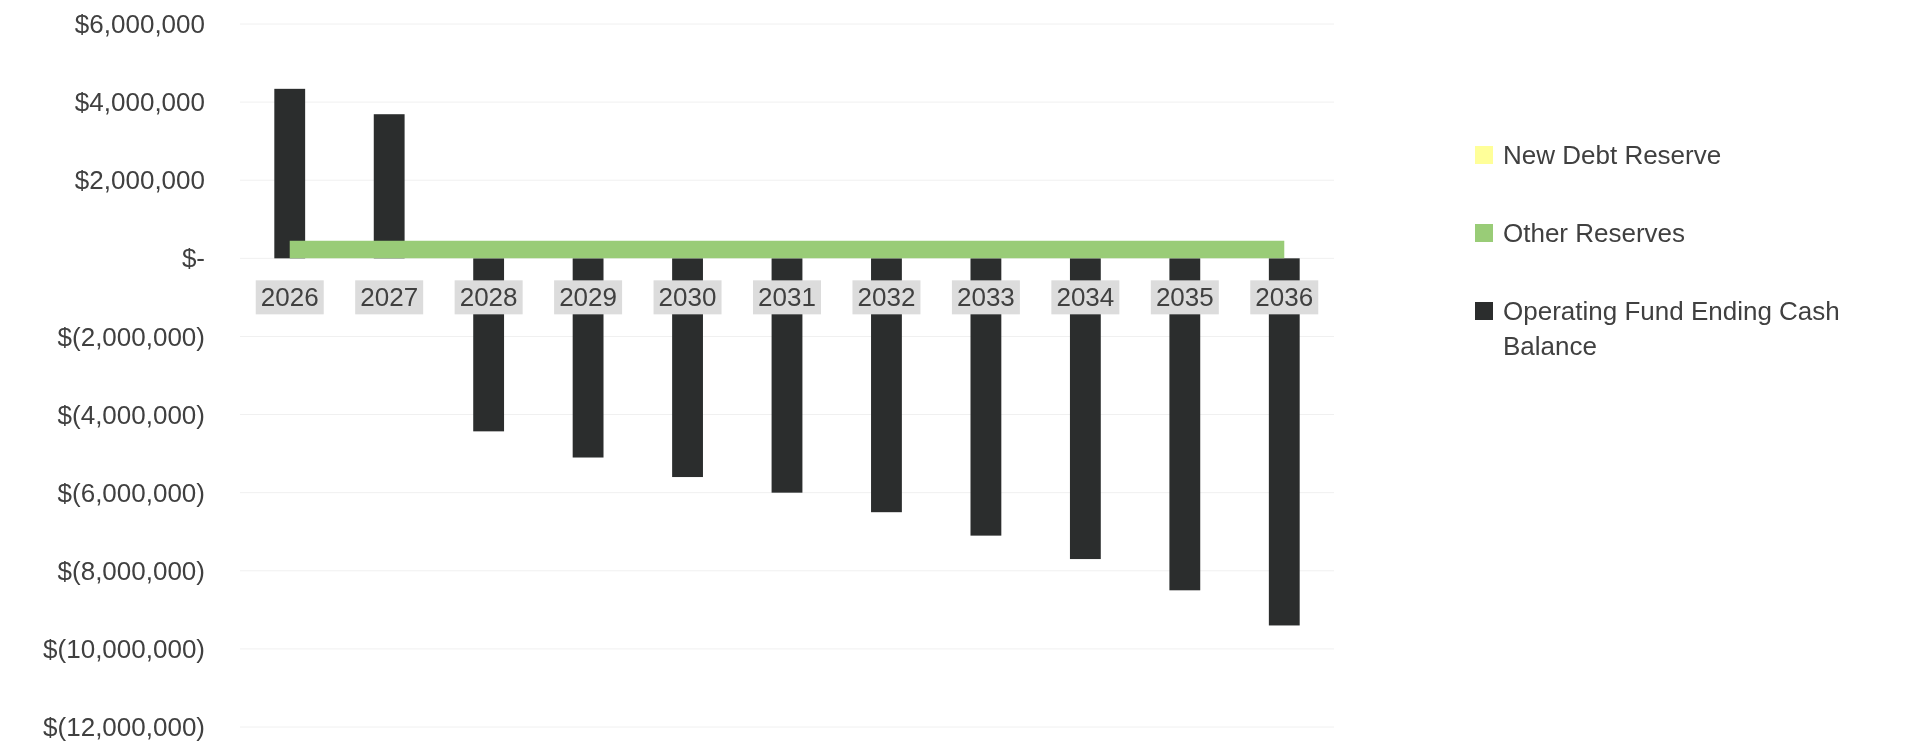 This screenshot has width=1927, height=747. What do you see at coordinates (1612, 155) in the screenshot?
I see `legend-label: New Debt Reserve` at bounding box center [1612, 155].